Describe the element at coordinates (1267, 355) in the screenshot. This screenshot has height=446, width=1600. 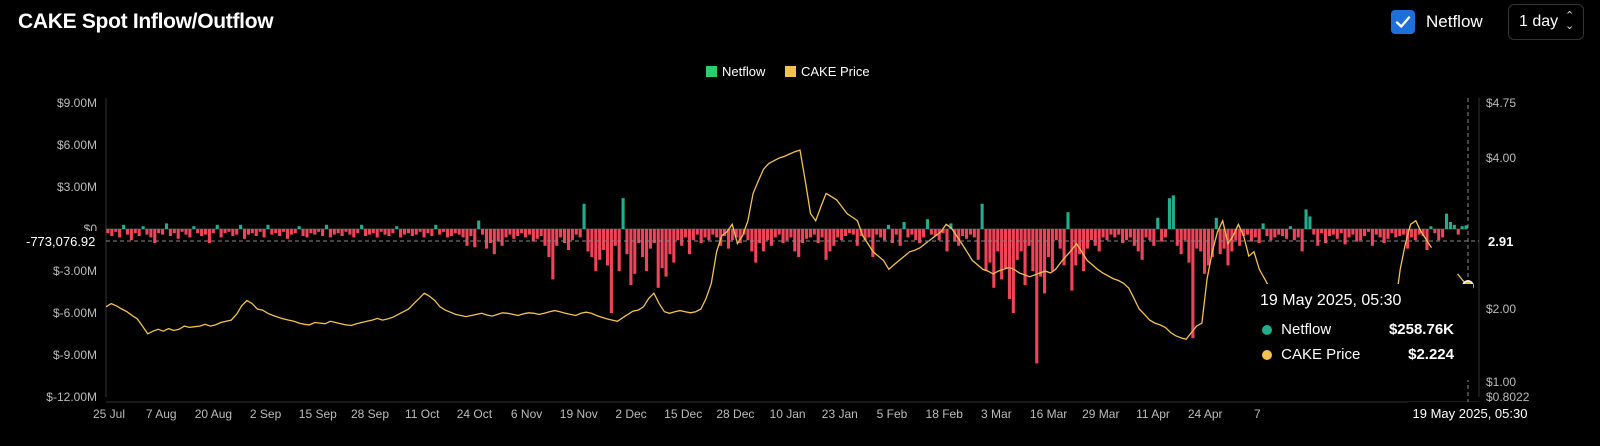
I see `price-dot-icon` at that location.